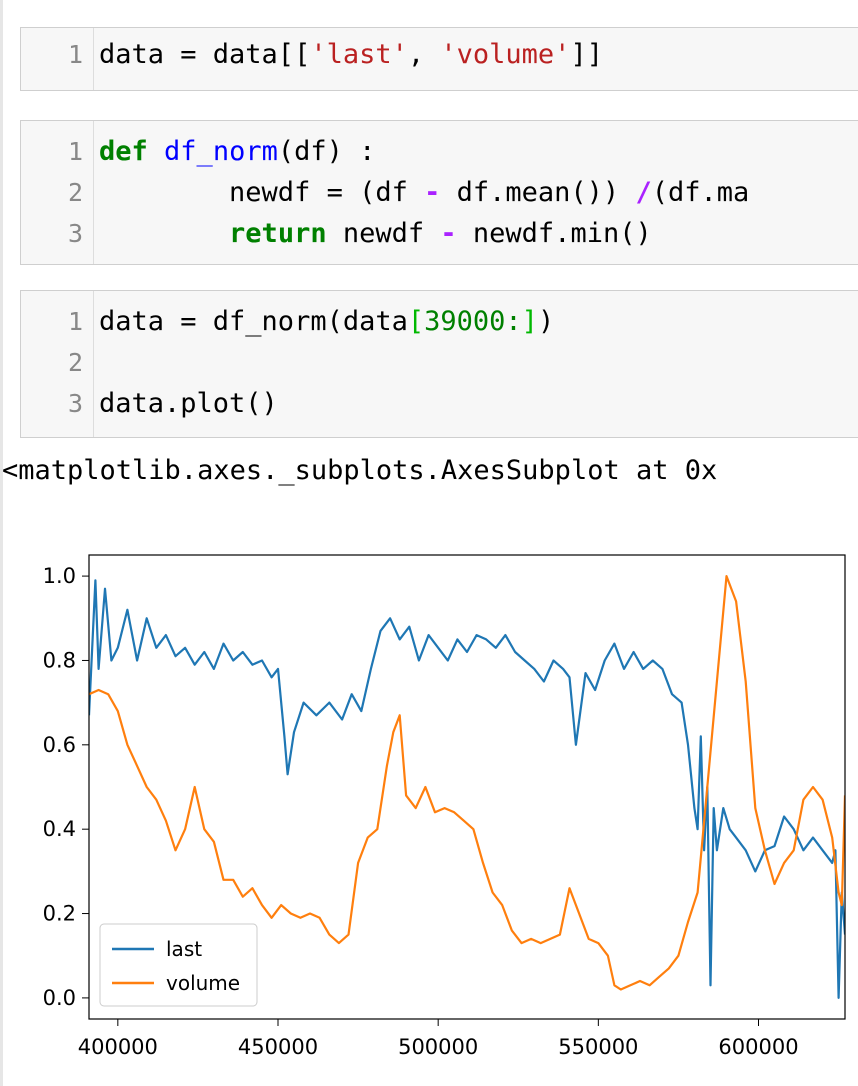  What do you see at coordinates (424, 54) in the screenshot?
I see `code-token: ,` at bounding box center [424, 54].